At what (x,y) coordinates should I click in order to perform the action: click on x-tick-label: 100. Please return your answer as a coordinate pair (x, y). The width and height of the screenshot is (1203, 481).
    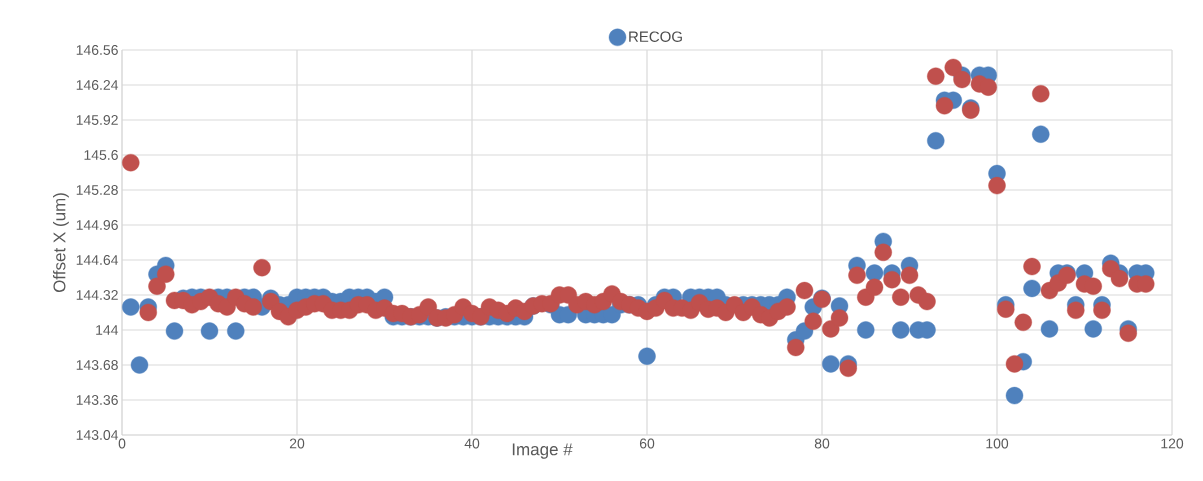
    Looking at the image, I should click on (997, 443).